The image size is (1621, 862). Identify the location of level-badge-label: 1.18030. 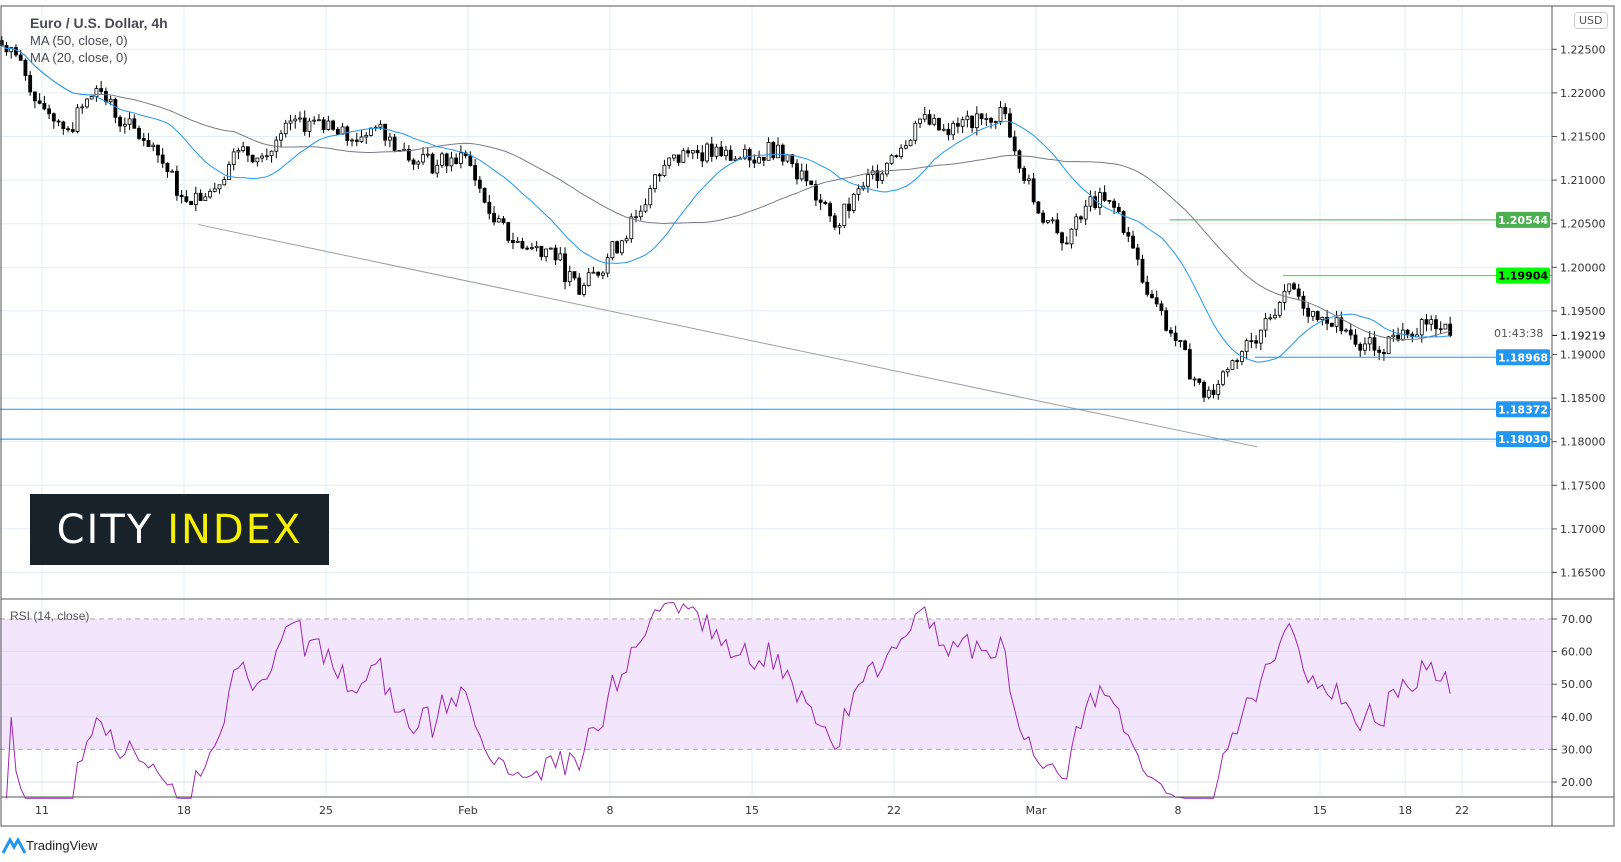
(1523, 439).